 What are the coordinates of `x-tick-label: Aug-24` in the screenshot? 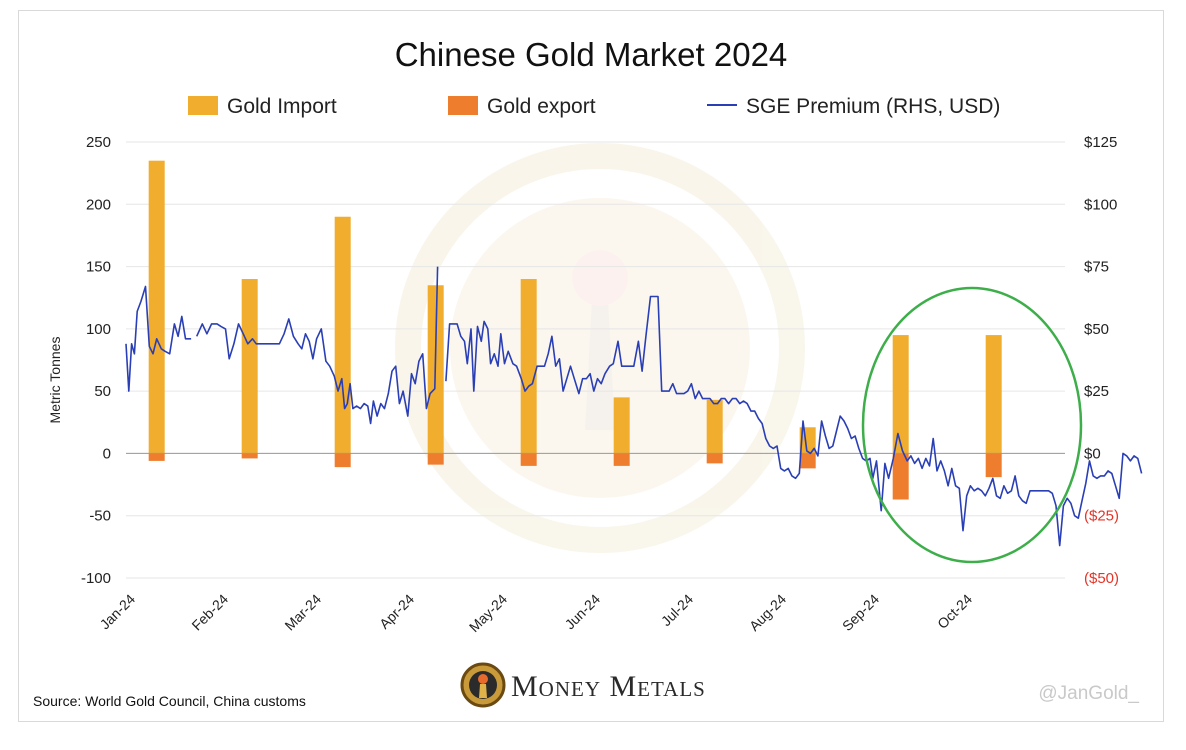 It's located at (767, 612).